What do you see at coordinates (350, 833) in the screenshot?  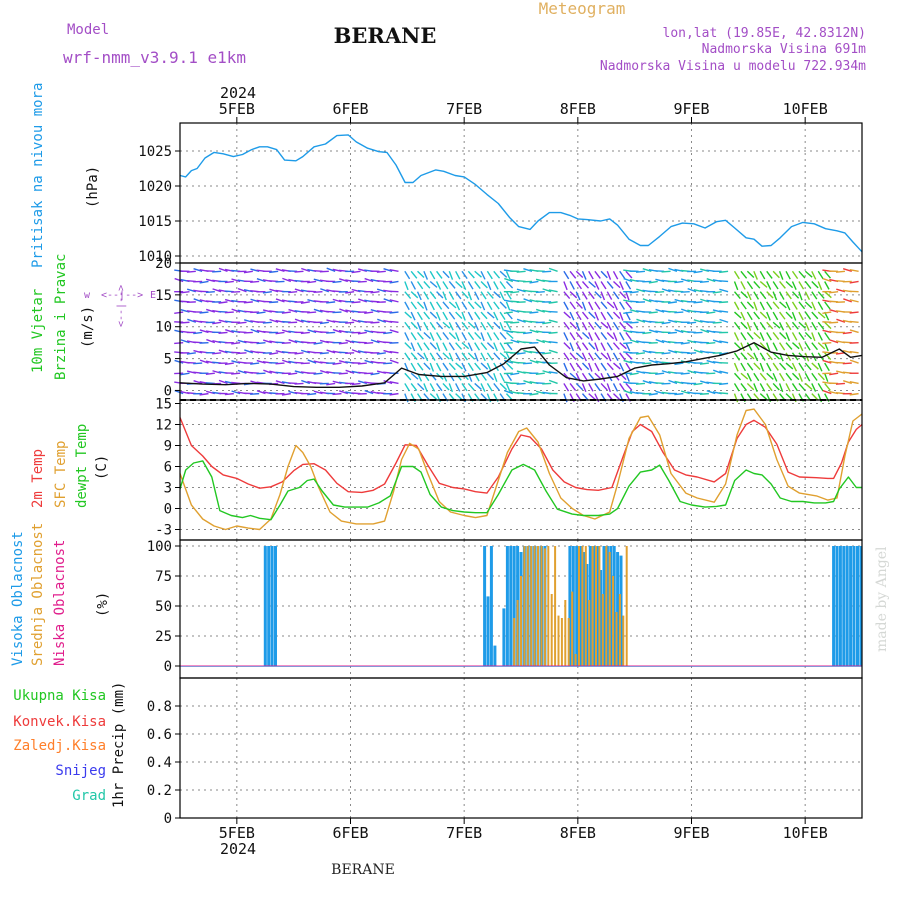 I see `x-tick-label-bottom: 6FEB` at bounding box center [350, 833].